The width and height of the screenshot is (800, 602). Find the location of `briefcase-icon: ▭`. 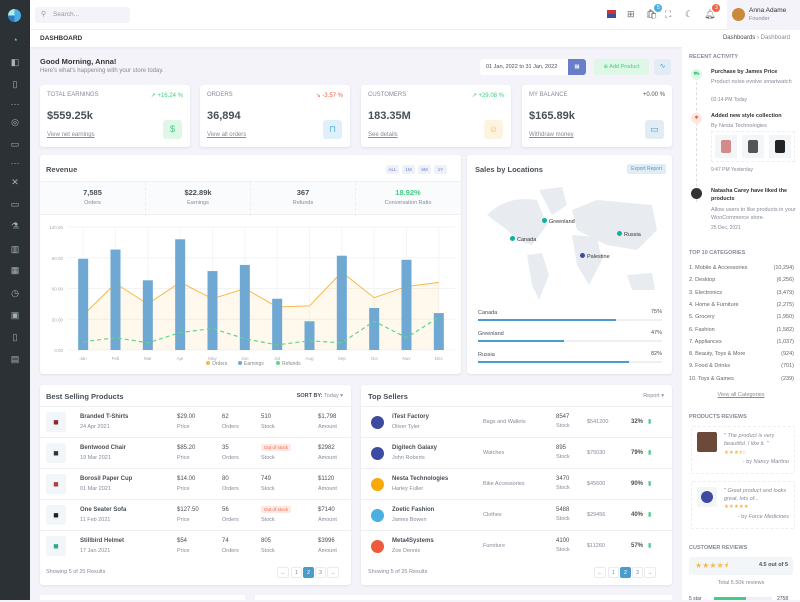

briefcase-icon: ▭ is located at coordinates (15, 204).